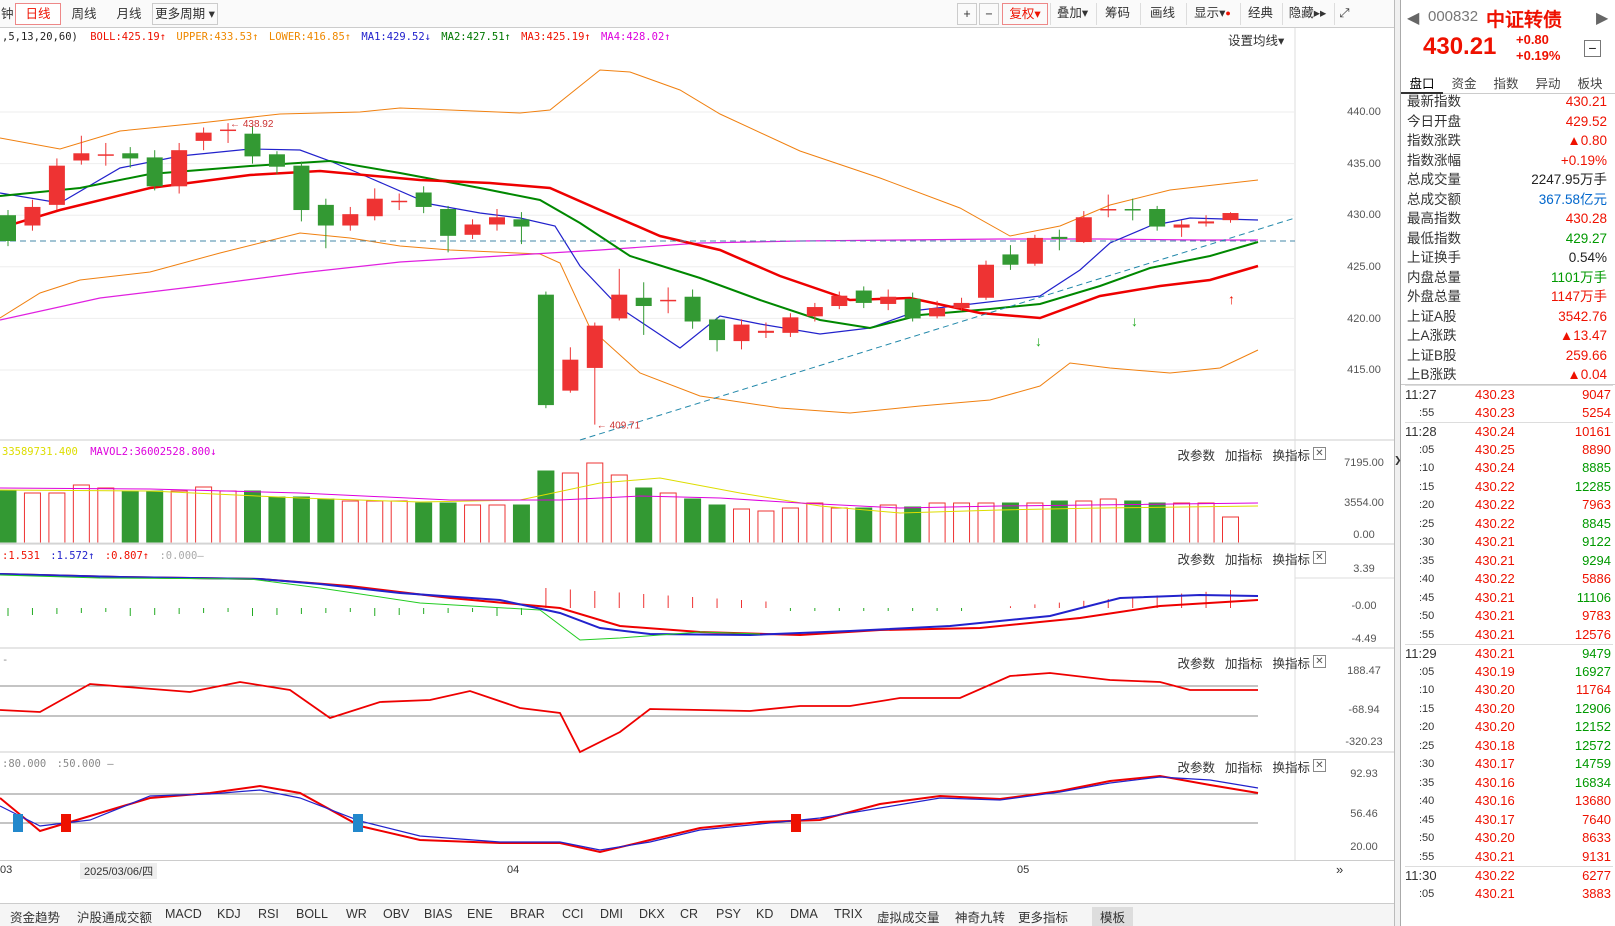 The height and width of the screenshot is (926, 1615). Describe the element at coordinates (765, 914) in the screenshot. I see `indicator-tab: KD` at that location.